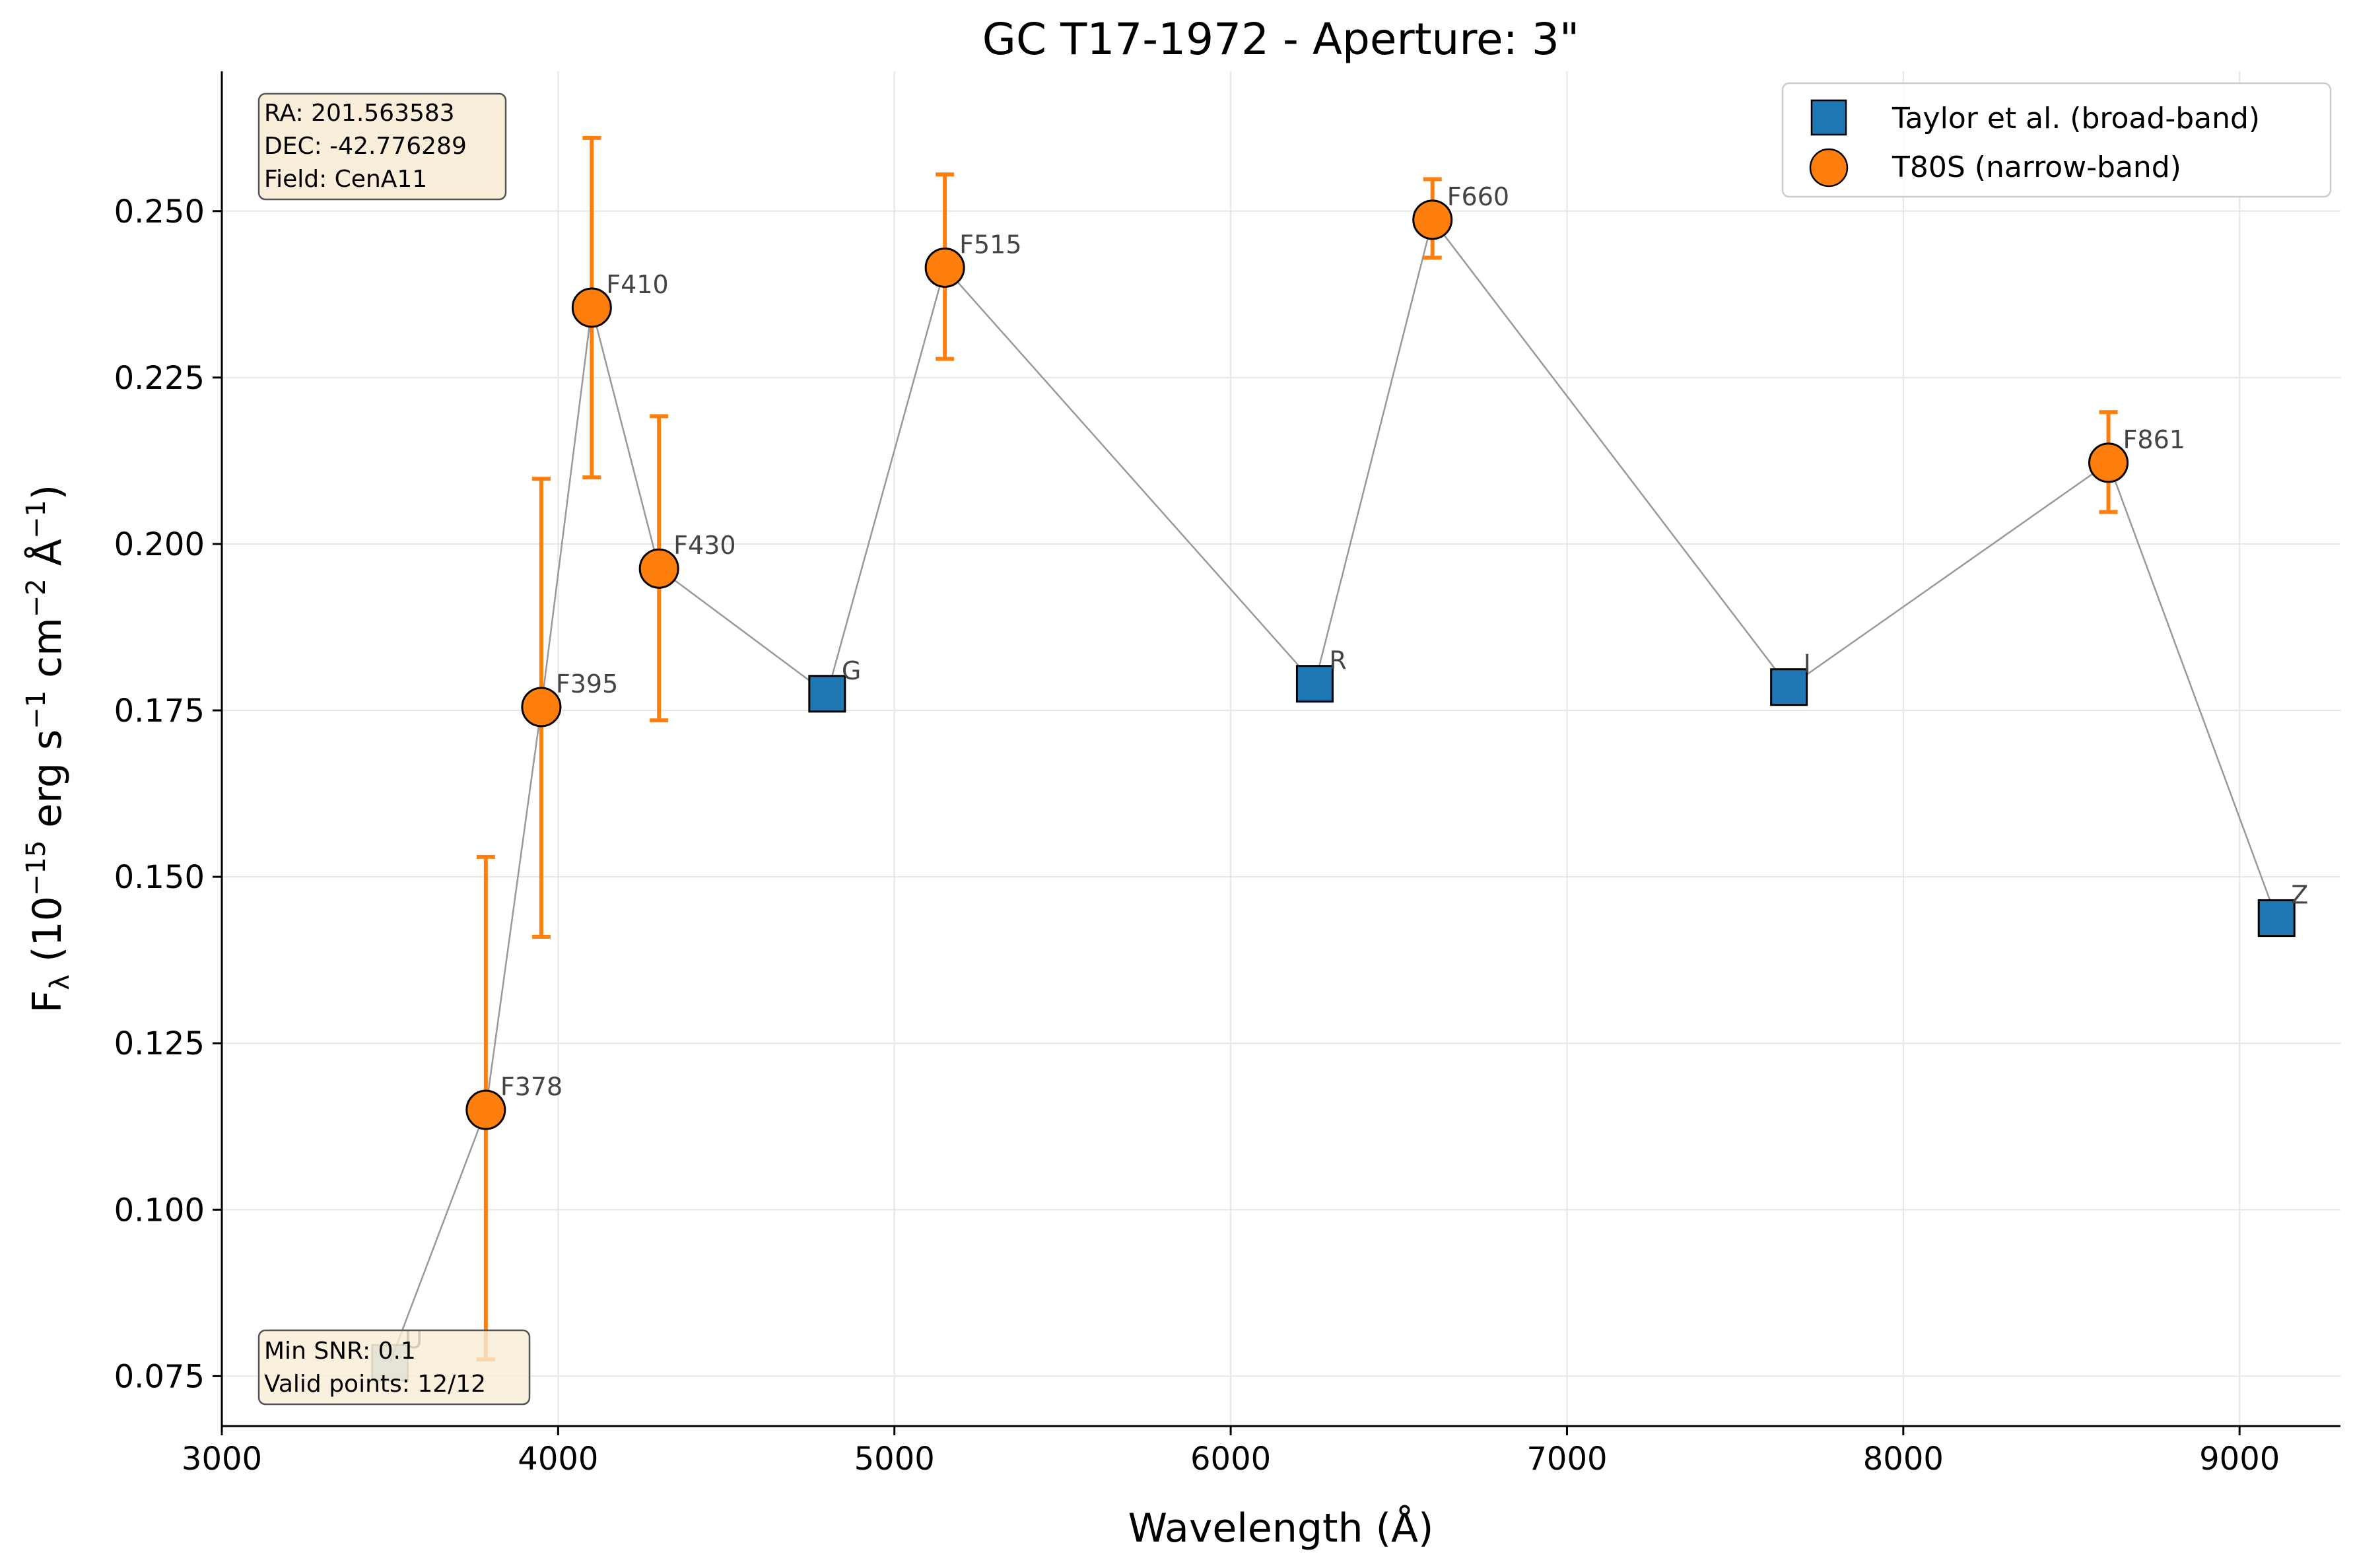 Image resolution: width=2353 pixels, height=1568 pixels. I want to click on info-box-bottom: Min SNR: 0.1 Valid points: 12/12, so click(394, 1367).